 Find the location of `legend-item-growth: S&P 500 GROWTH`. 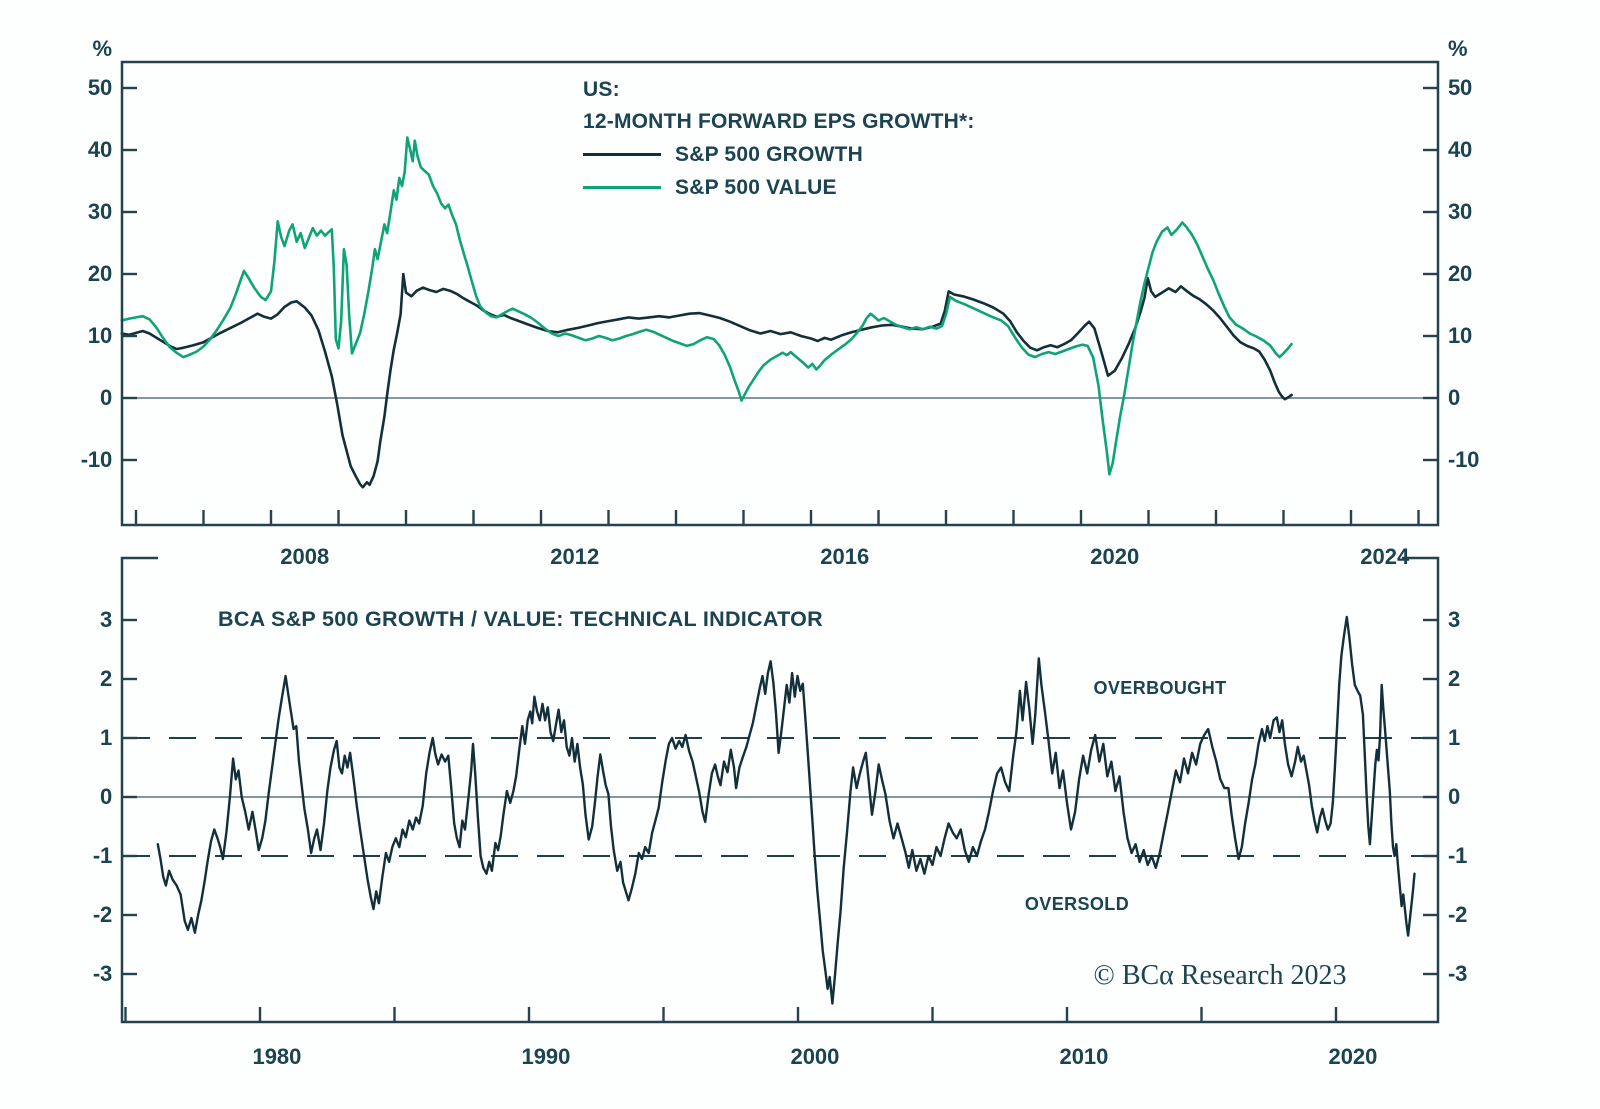

legend-item-growth: S&P 500 GROWTH is located at coordinates (779, 154).